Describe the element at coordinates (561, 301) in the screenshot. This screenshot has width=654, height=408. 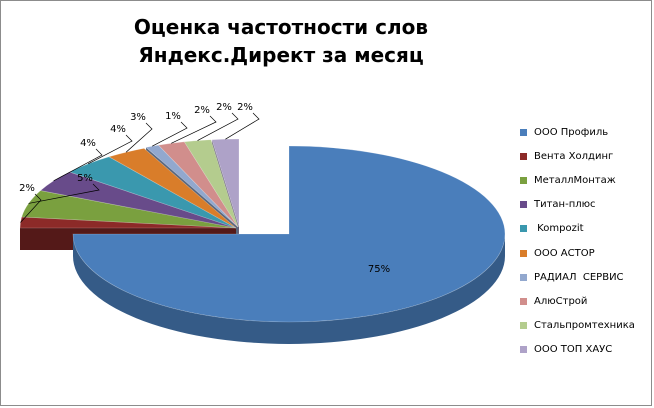
I see `legend-label: АлюСтрой` at that location.